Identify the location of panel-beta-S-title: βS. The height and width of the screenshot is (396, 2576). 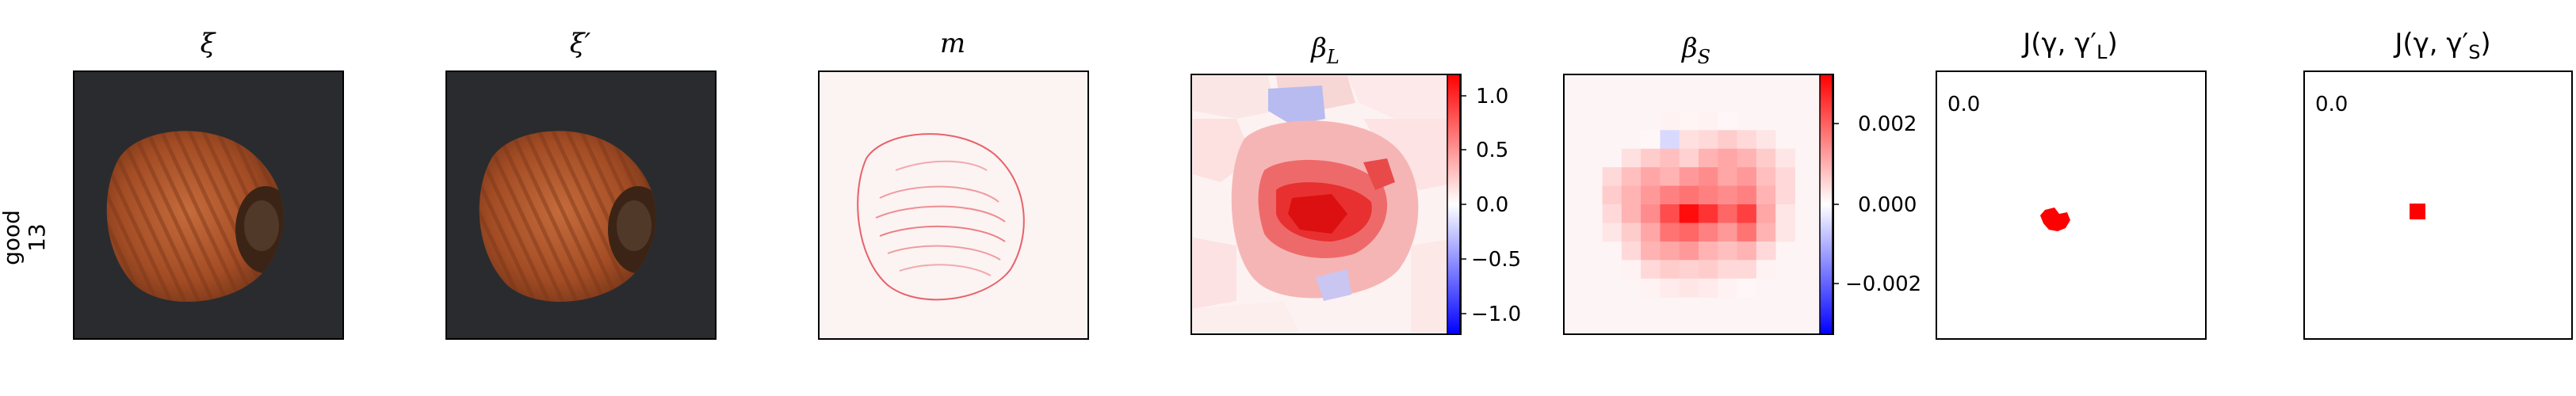
(1695, 50).